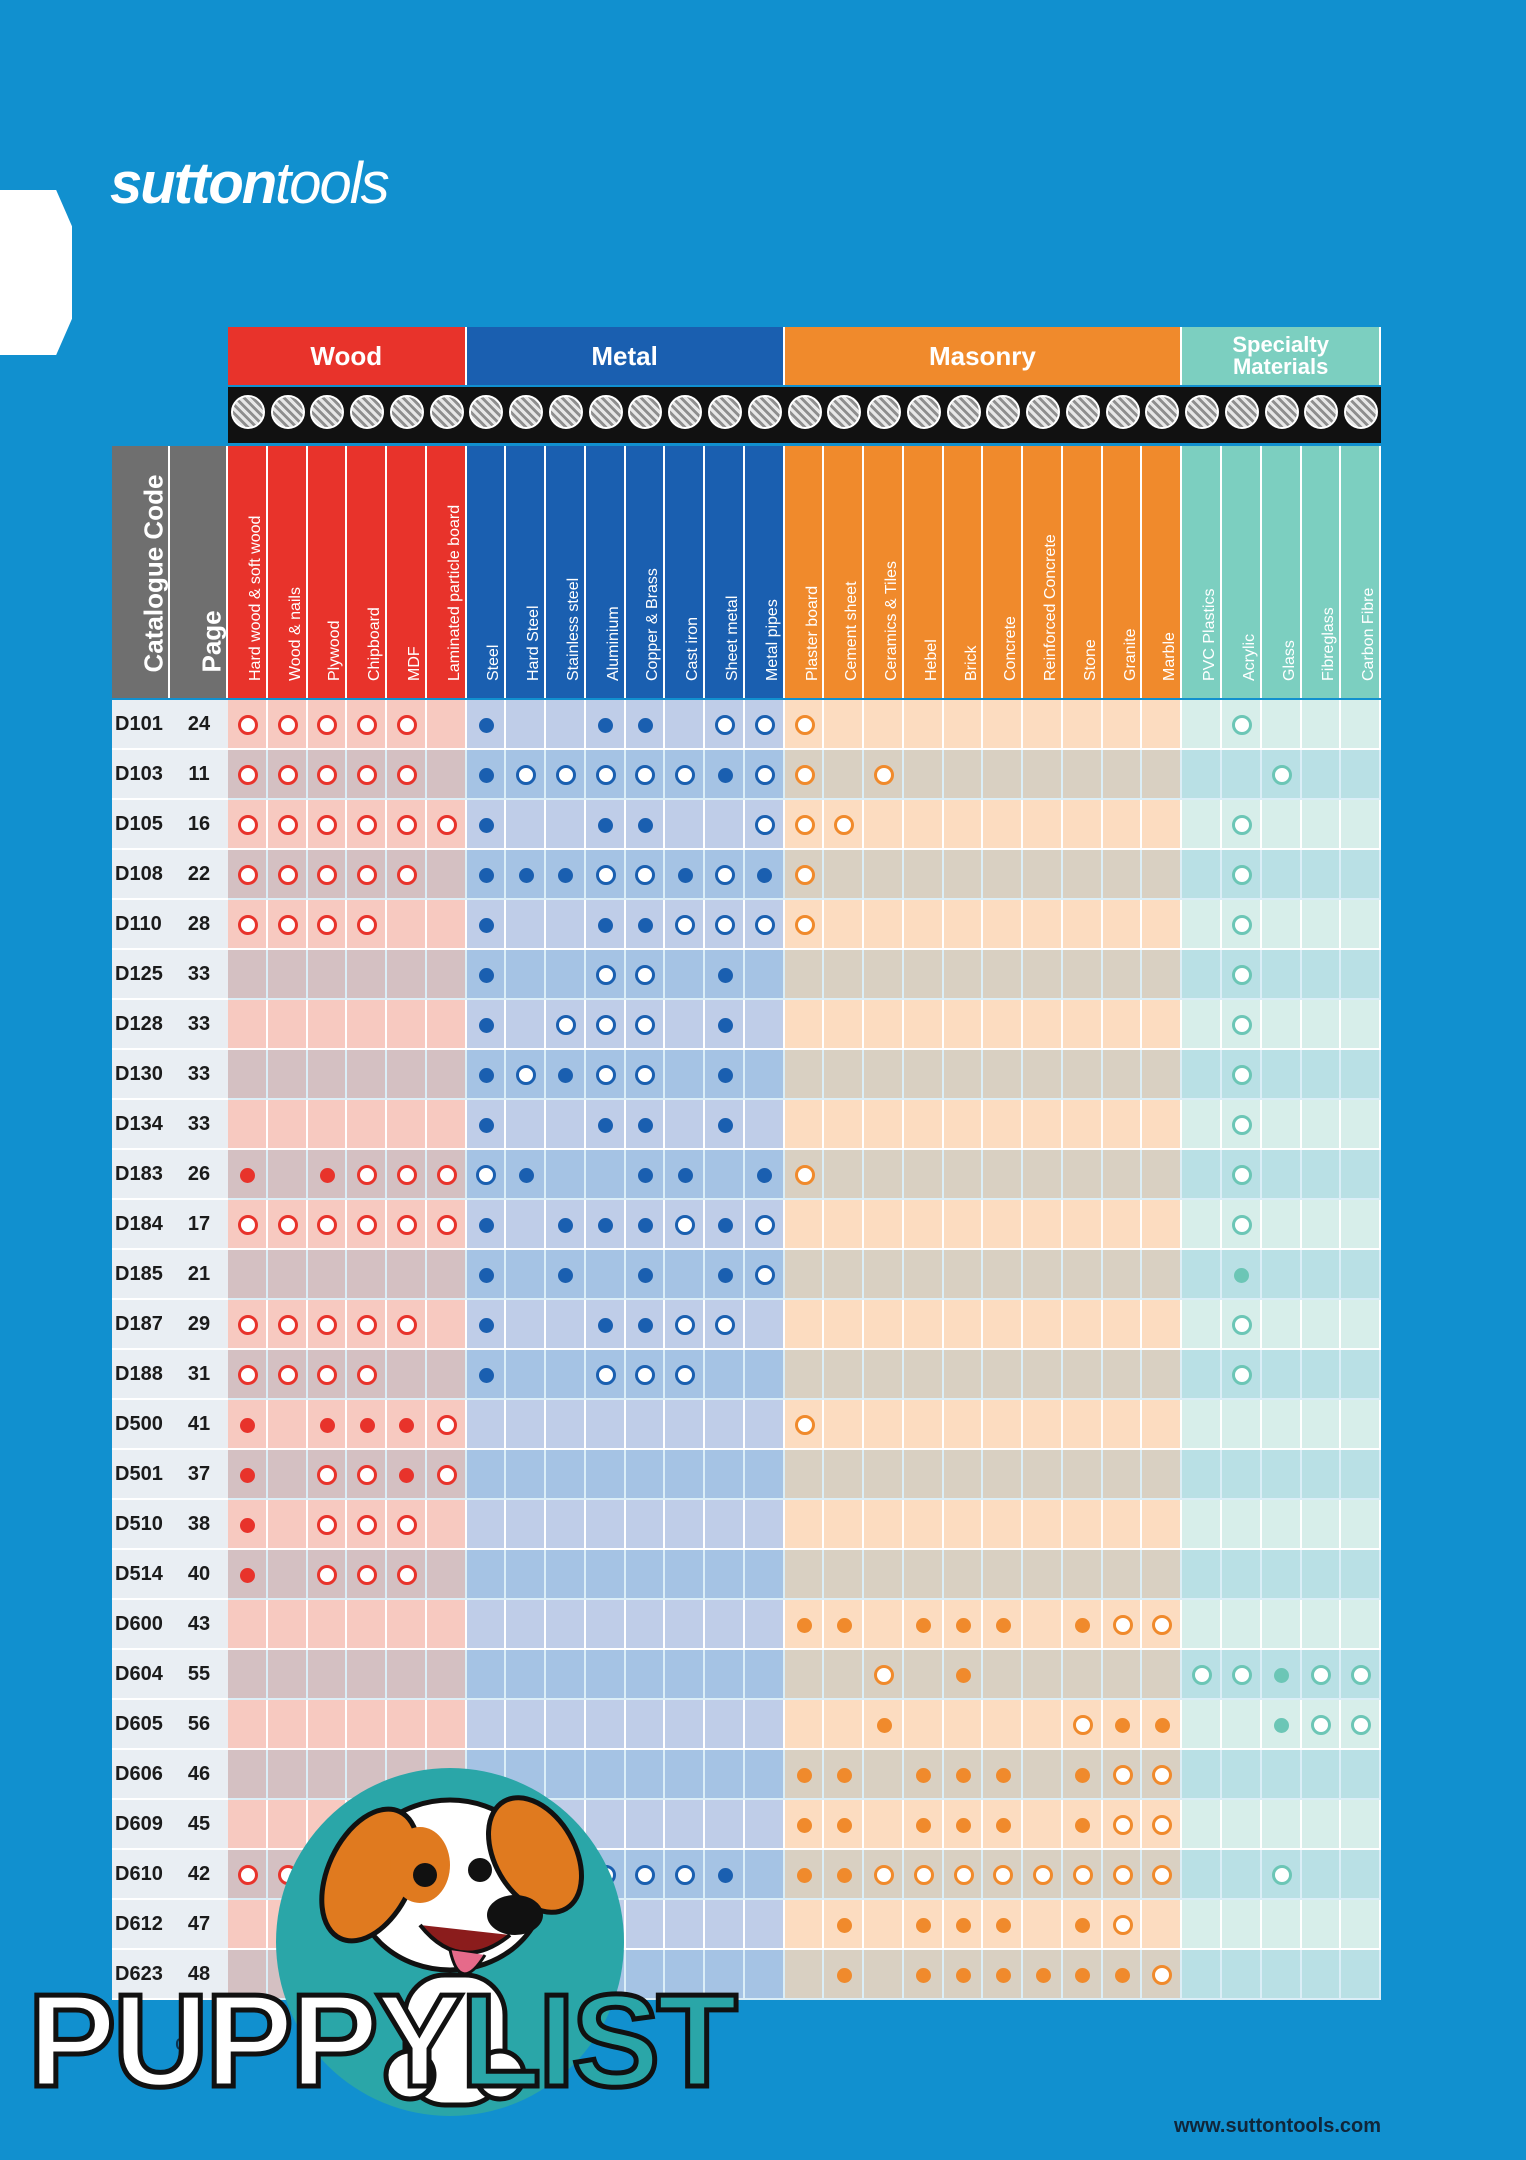 This screenshot has width=1526, height=2160. Describe the element at coordinates (645, 572) in the screenshot. I see `material-header: Copper & Brass` at that location.